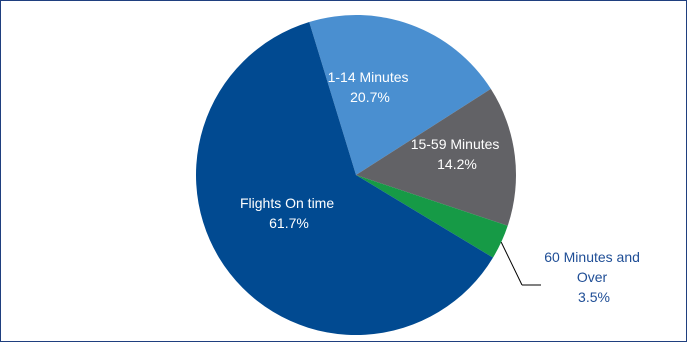 This screenshot has height=342, width=687. I want to click on leader-line, so click(511, 263).